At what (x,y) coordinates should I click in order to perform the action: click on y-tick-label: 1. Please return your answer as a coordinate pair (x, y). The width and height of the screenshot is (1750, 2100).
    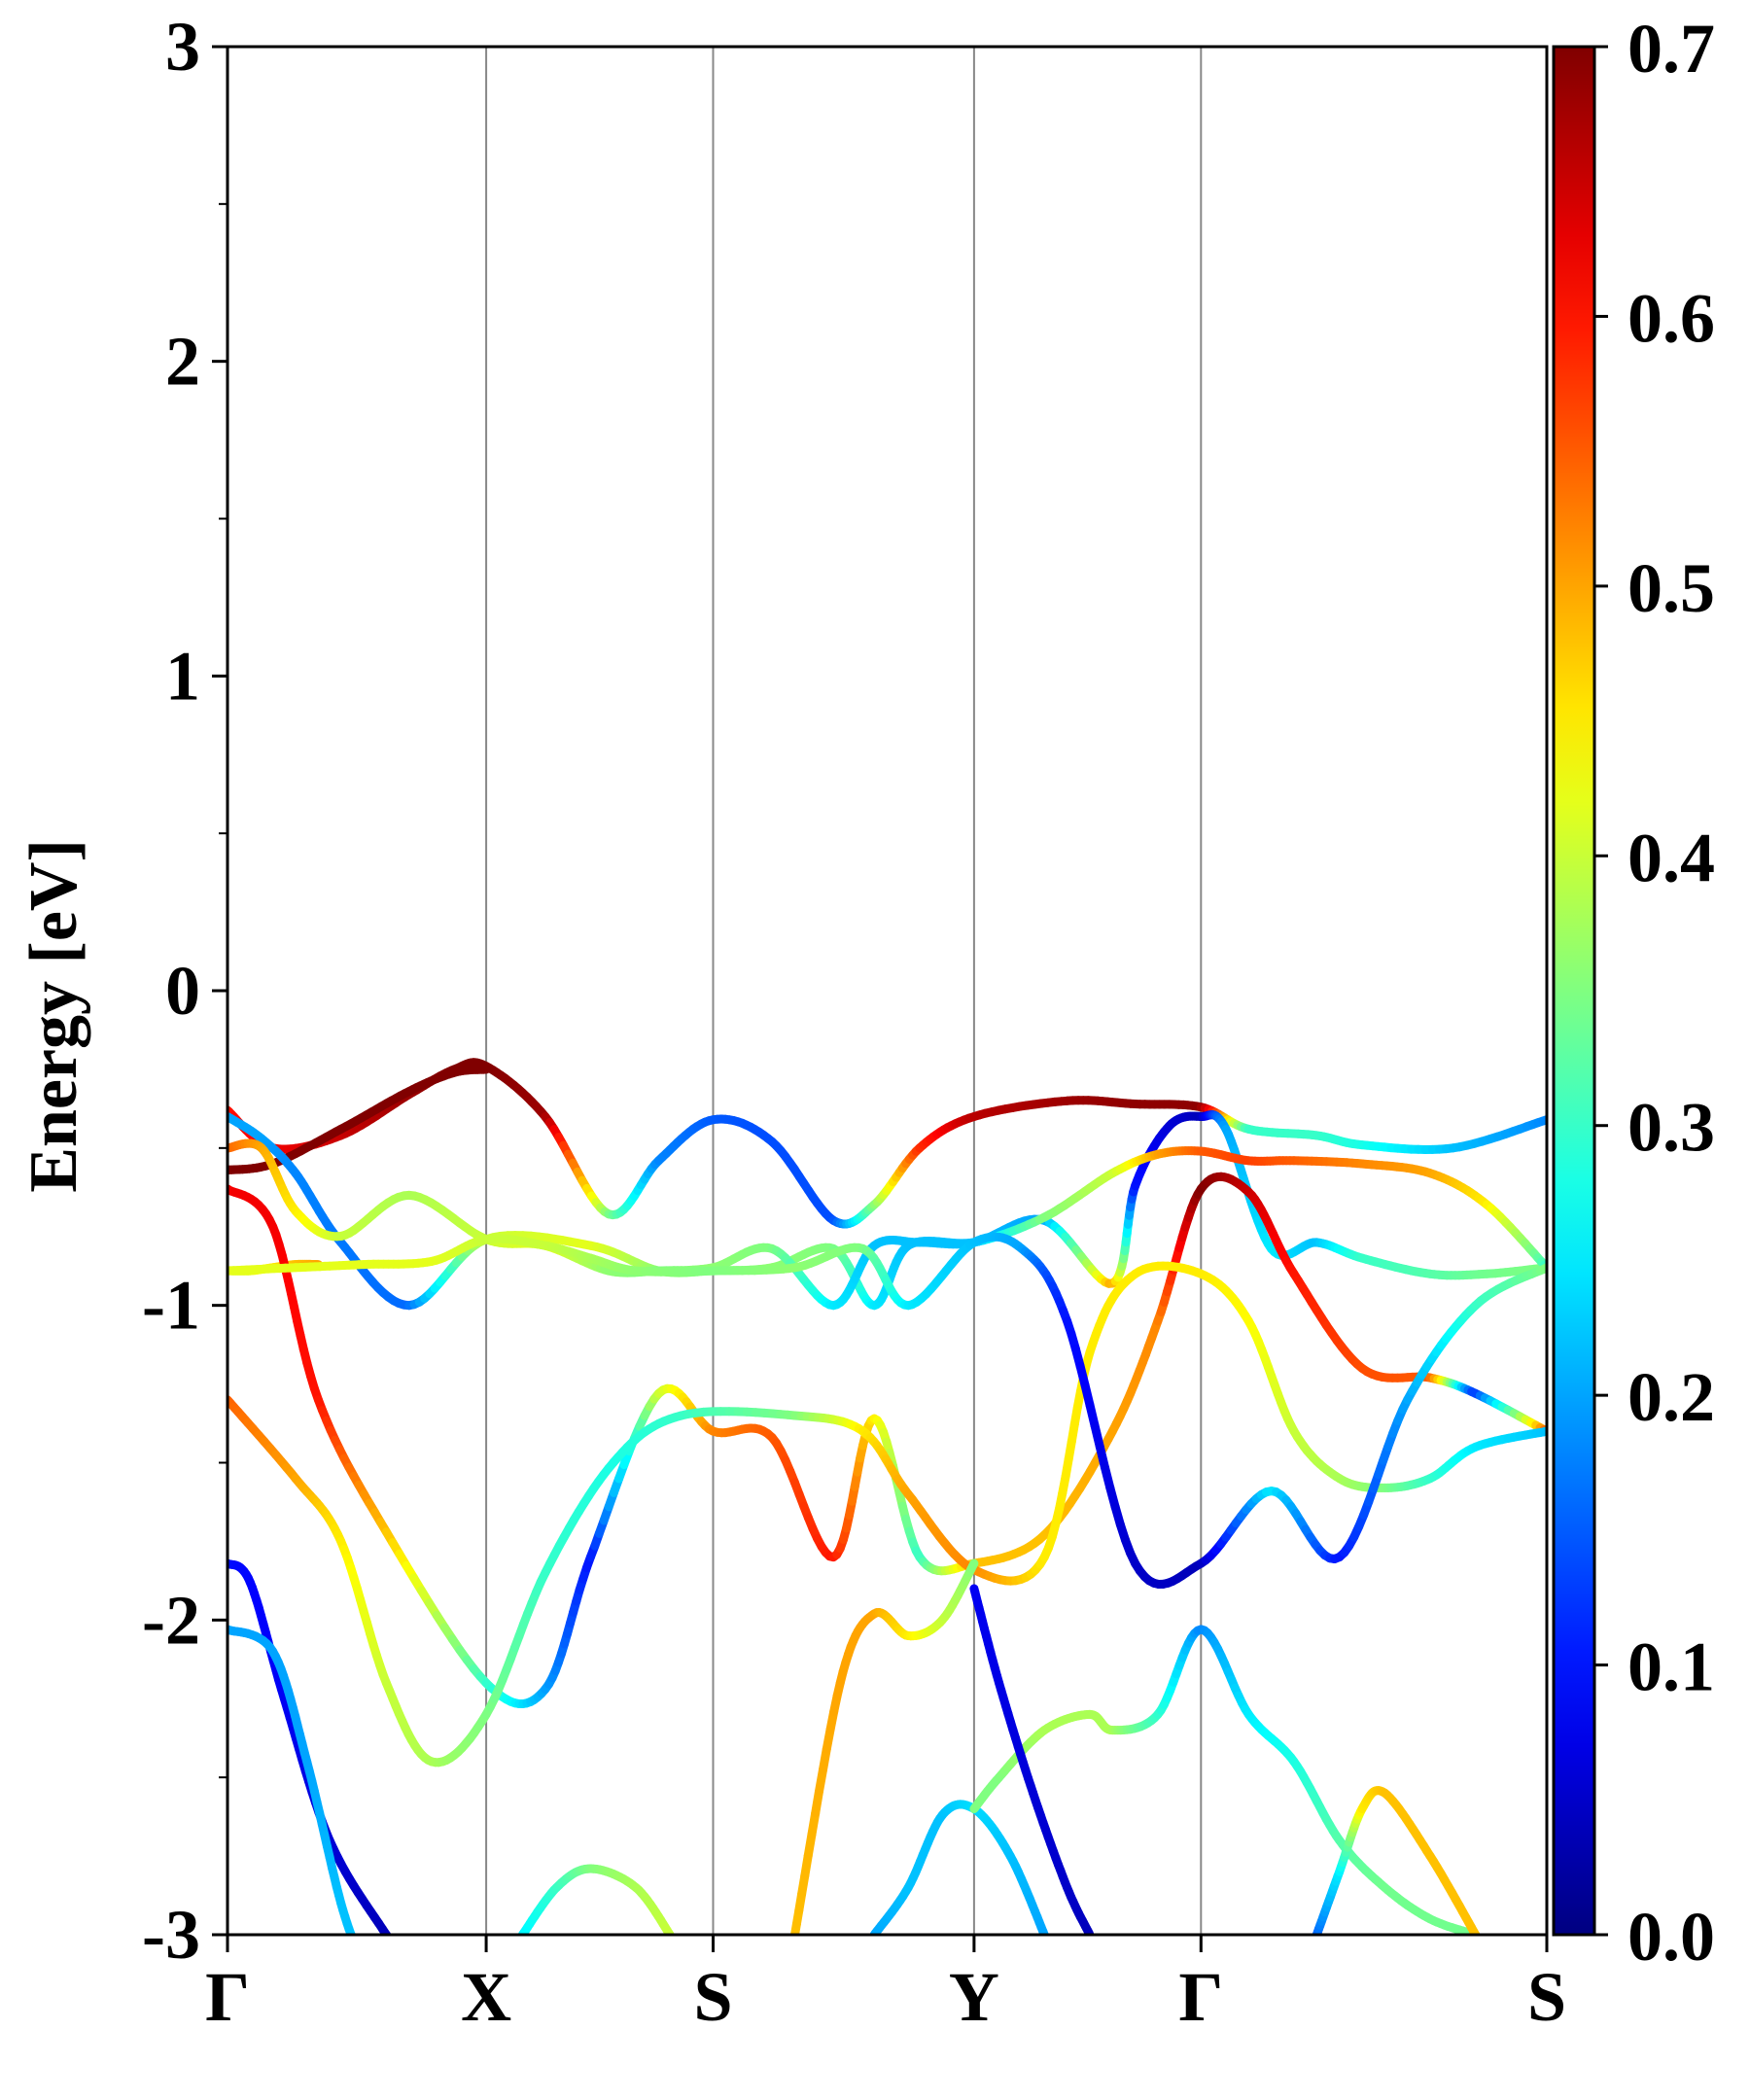
    Looking at the image, I should click on (182, 676).